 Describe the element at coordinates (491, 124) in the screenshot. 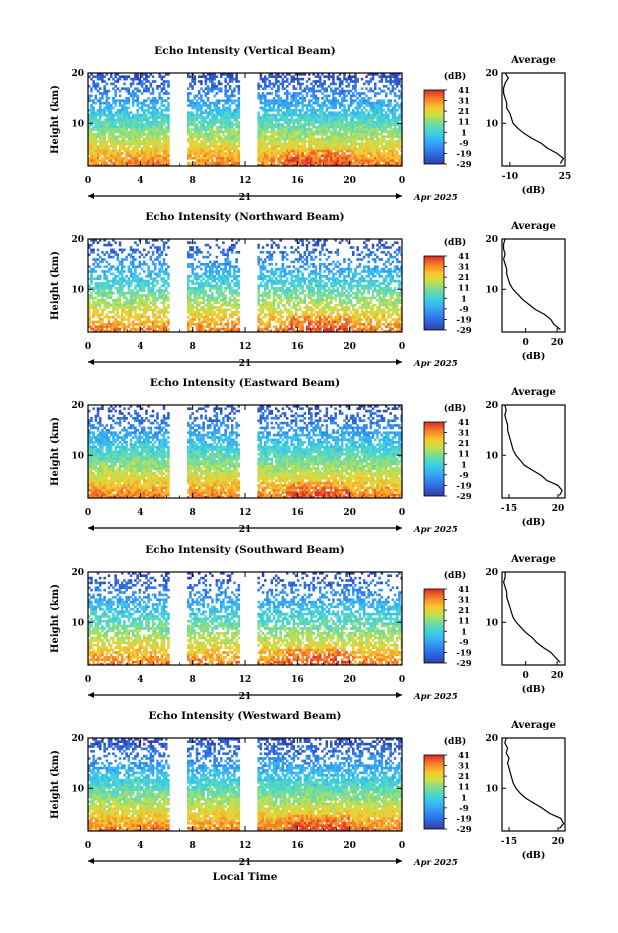

I see `profile-y-tick-label: 10` at that location.